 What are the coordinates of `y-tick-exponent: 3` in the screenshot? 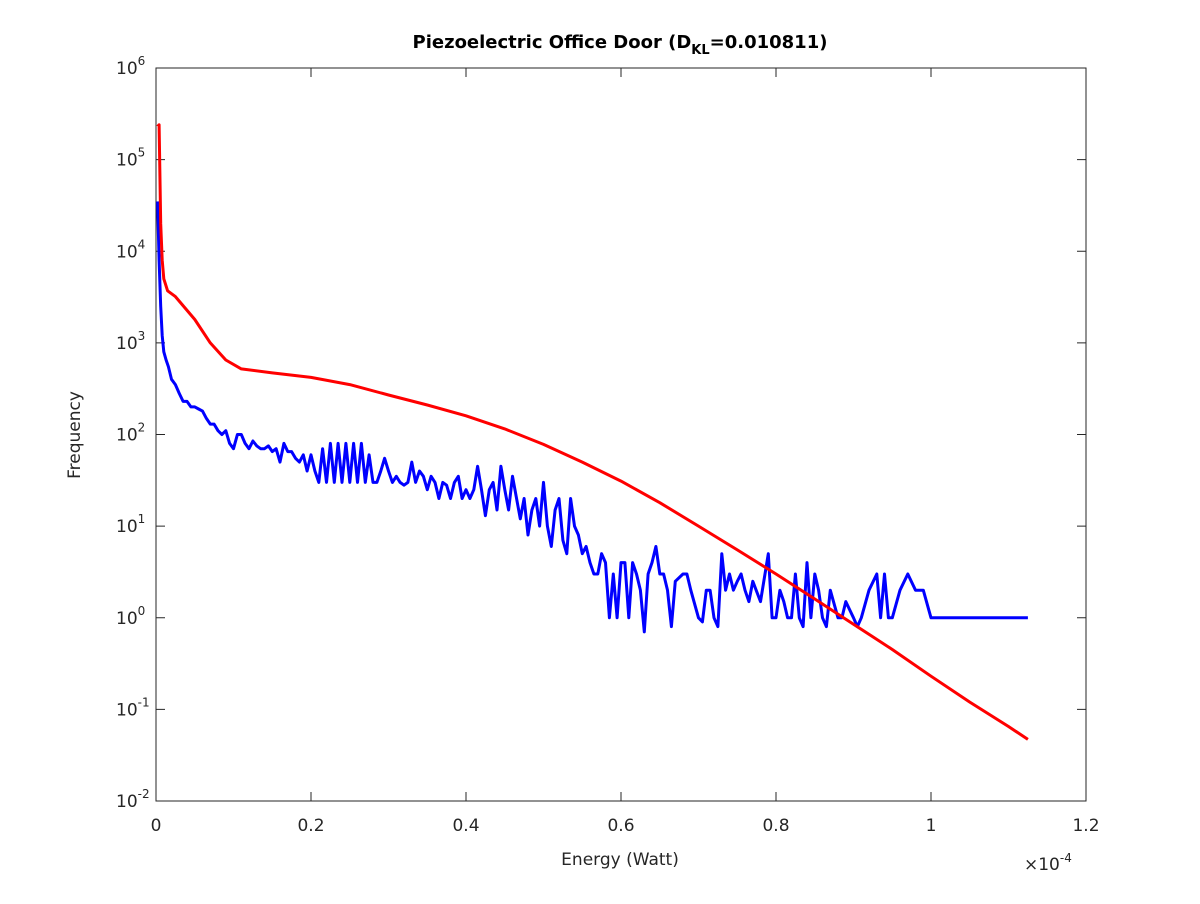 It's located at (142, 336).